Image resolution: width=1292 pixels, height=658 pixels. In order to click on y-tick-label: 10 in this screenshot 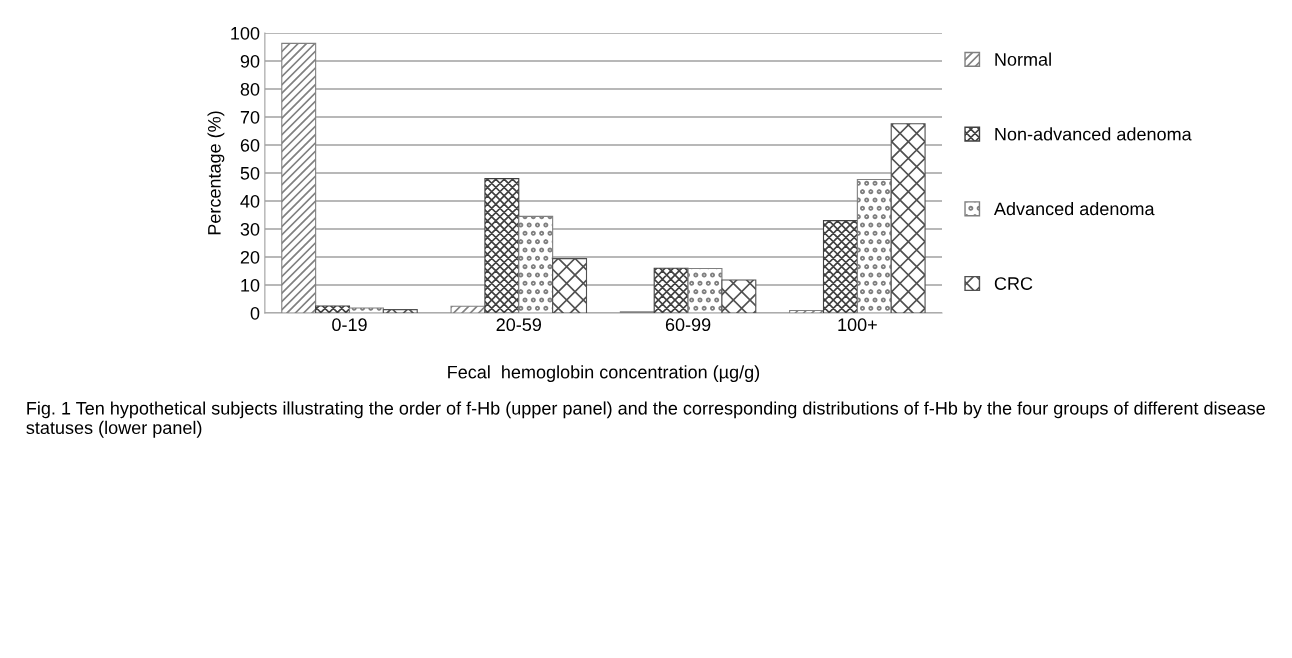, I will do `click(250, 285)`.